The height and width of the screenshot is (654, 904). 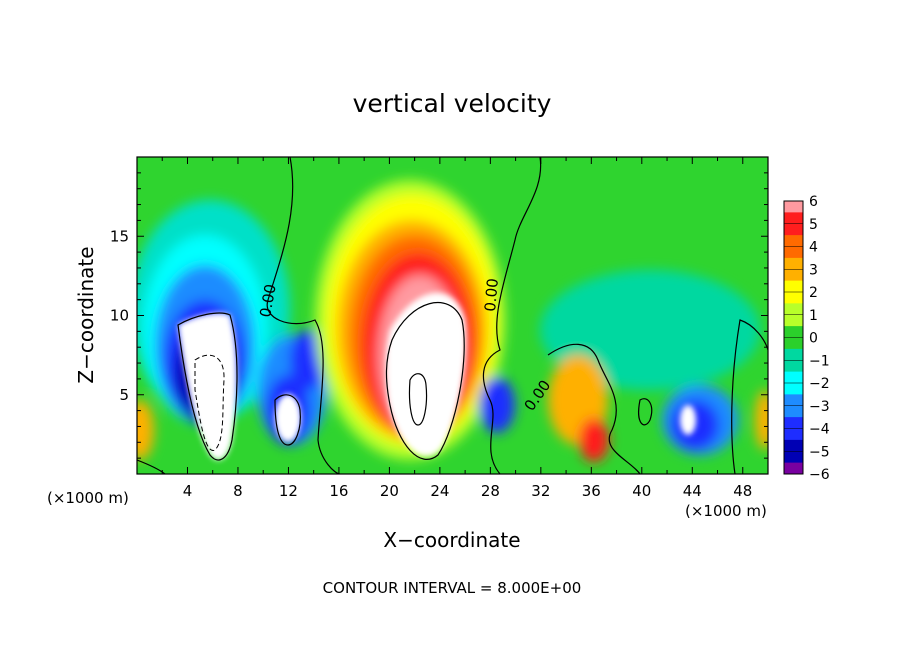 What do you see at coordinates (594, 408) in the screenshot?
I see `zero-contour-right` at bounding box center [594, 408].